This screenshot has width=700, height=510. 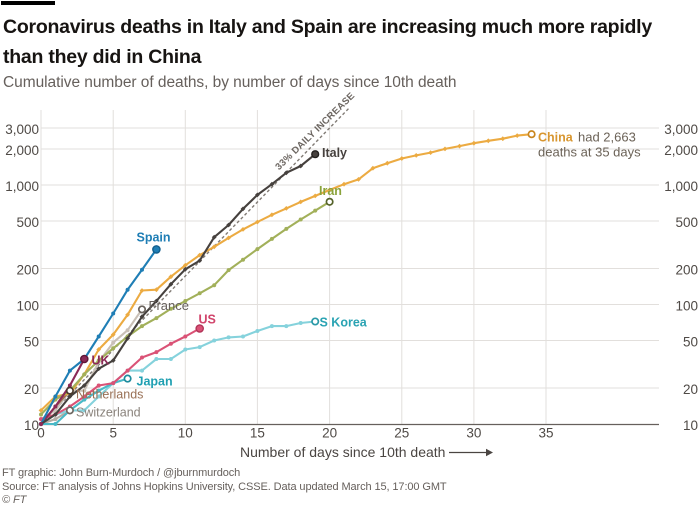 I want to click on svg-text: 15, so click(x=257, y=433).